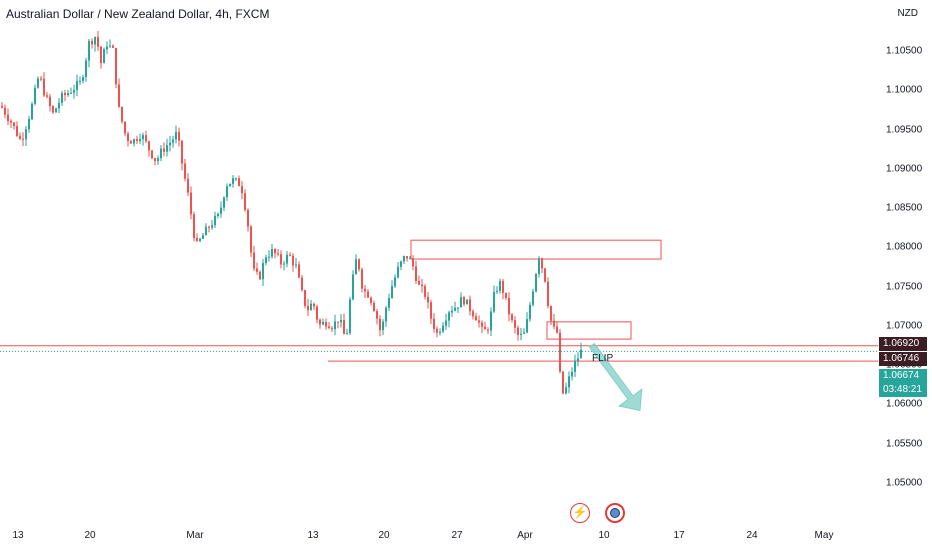 The width and height of the screenshot is (932, 550). I want to click on price-tag-lower: 1.06746, so click(903, 359).